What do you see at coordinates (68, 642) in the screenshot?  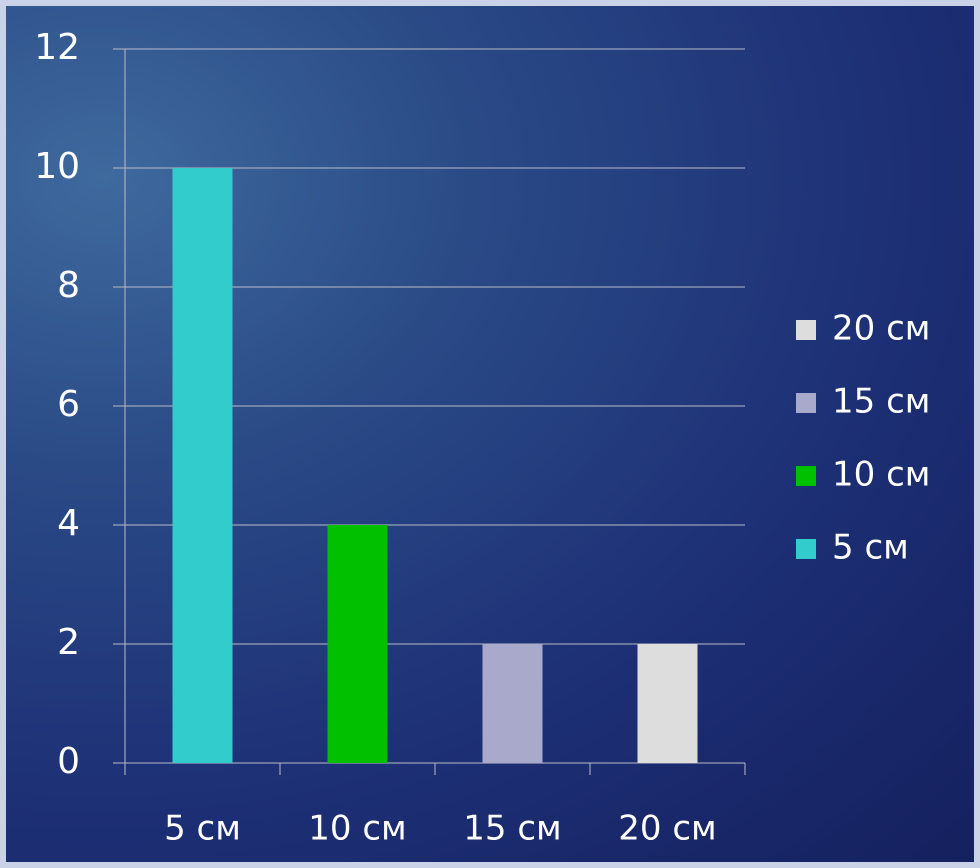 I see `y-tick-label: 2` at bounding box center [68, 642].